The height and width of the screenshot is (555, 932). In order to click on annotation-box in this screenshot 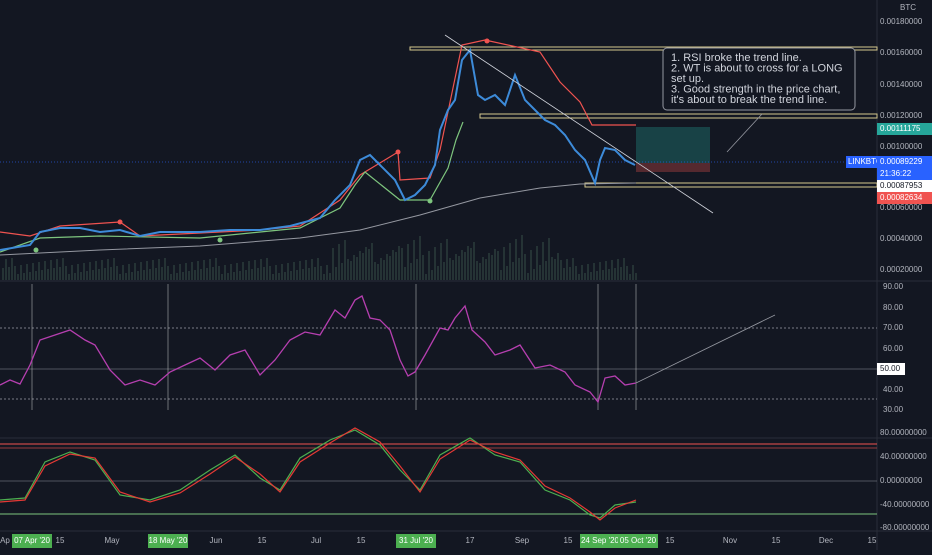, I will do `click(759, 79)`.